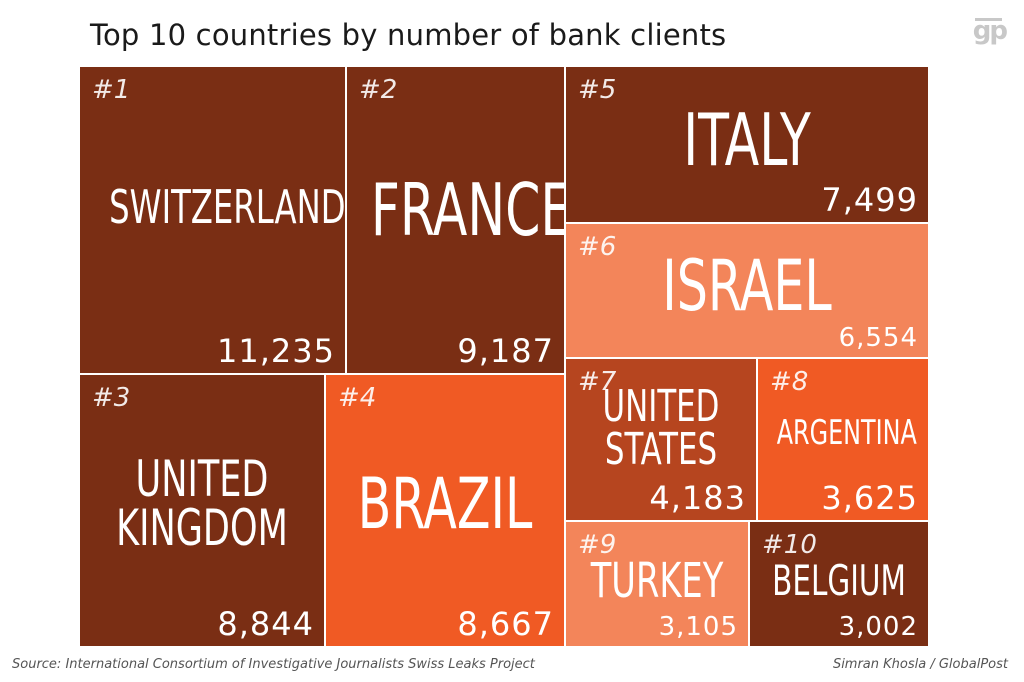  What do you see at coordinates (878, 338) in the screenshot?
I see `tile-value-label: 6,554` at bounding box center [878, 338].